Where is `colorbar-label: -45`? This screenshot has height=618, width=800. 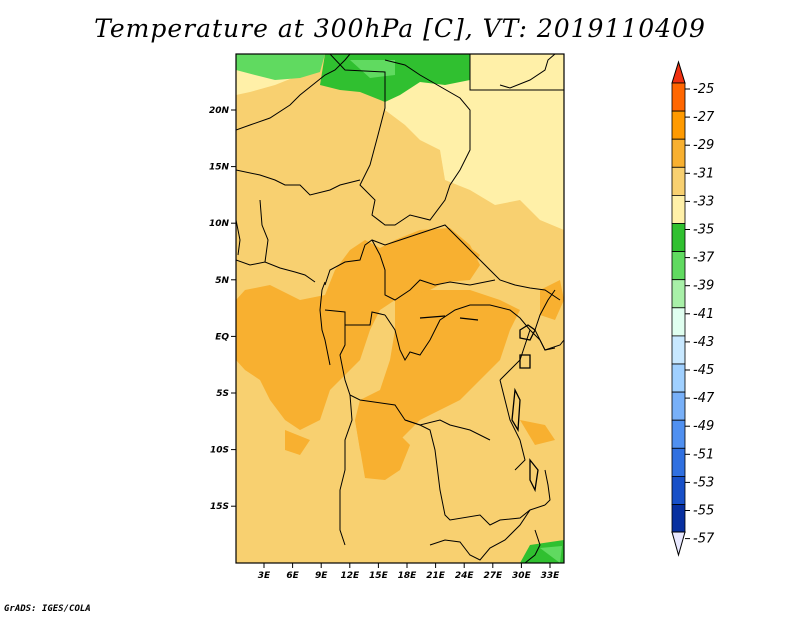 colorbar-label: -45 is located at coordinates (703, 370).